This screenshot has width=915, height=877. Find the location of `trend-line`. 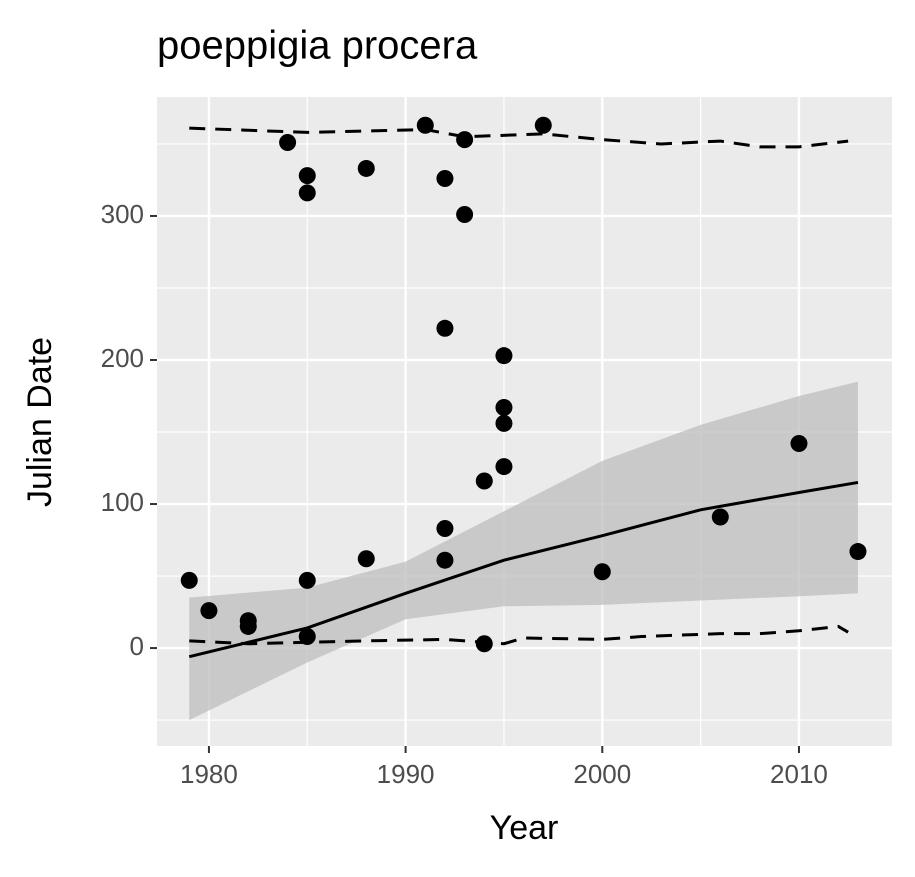

trend-line is located at coordinates (523, 569).